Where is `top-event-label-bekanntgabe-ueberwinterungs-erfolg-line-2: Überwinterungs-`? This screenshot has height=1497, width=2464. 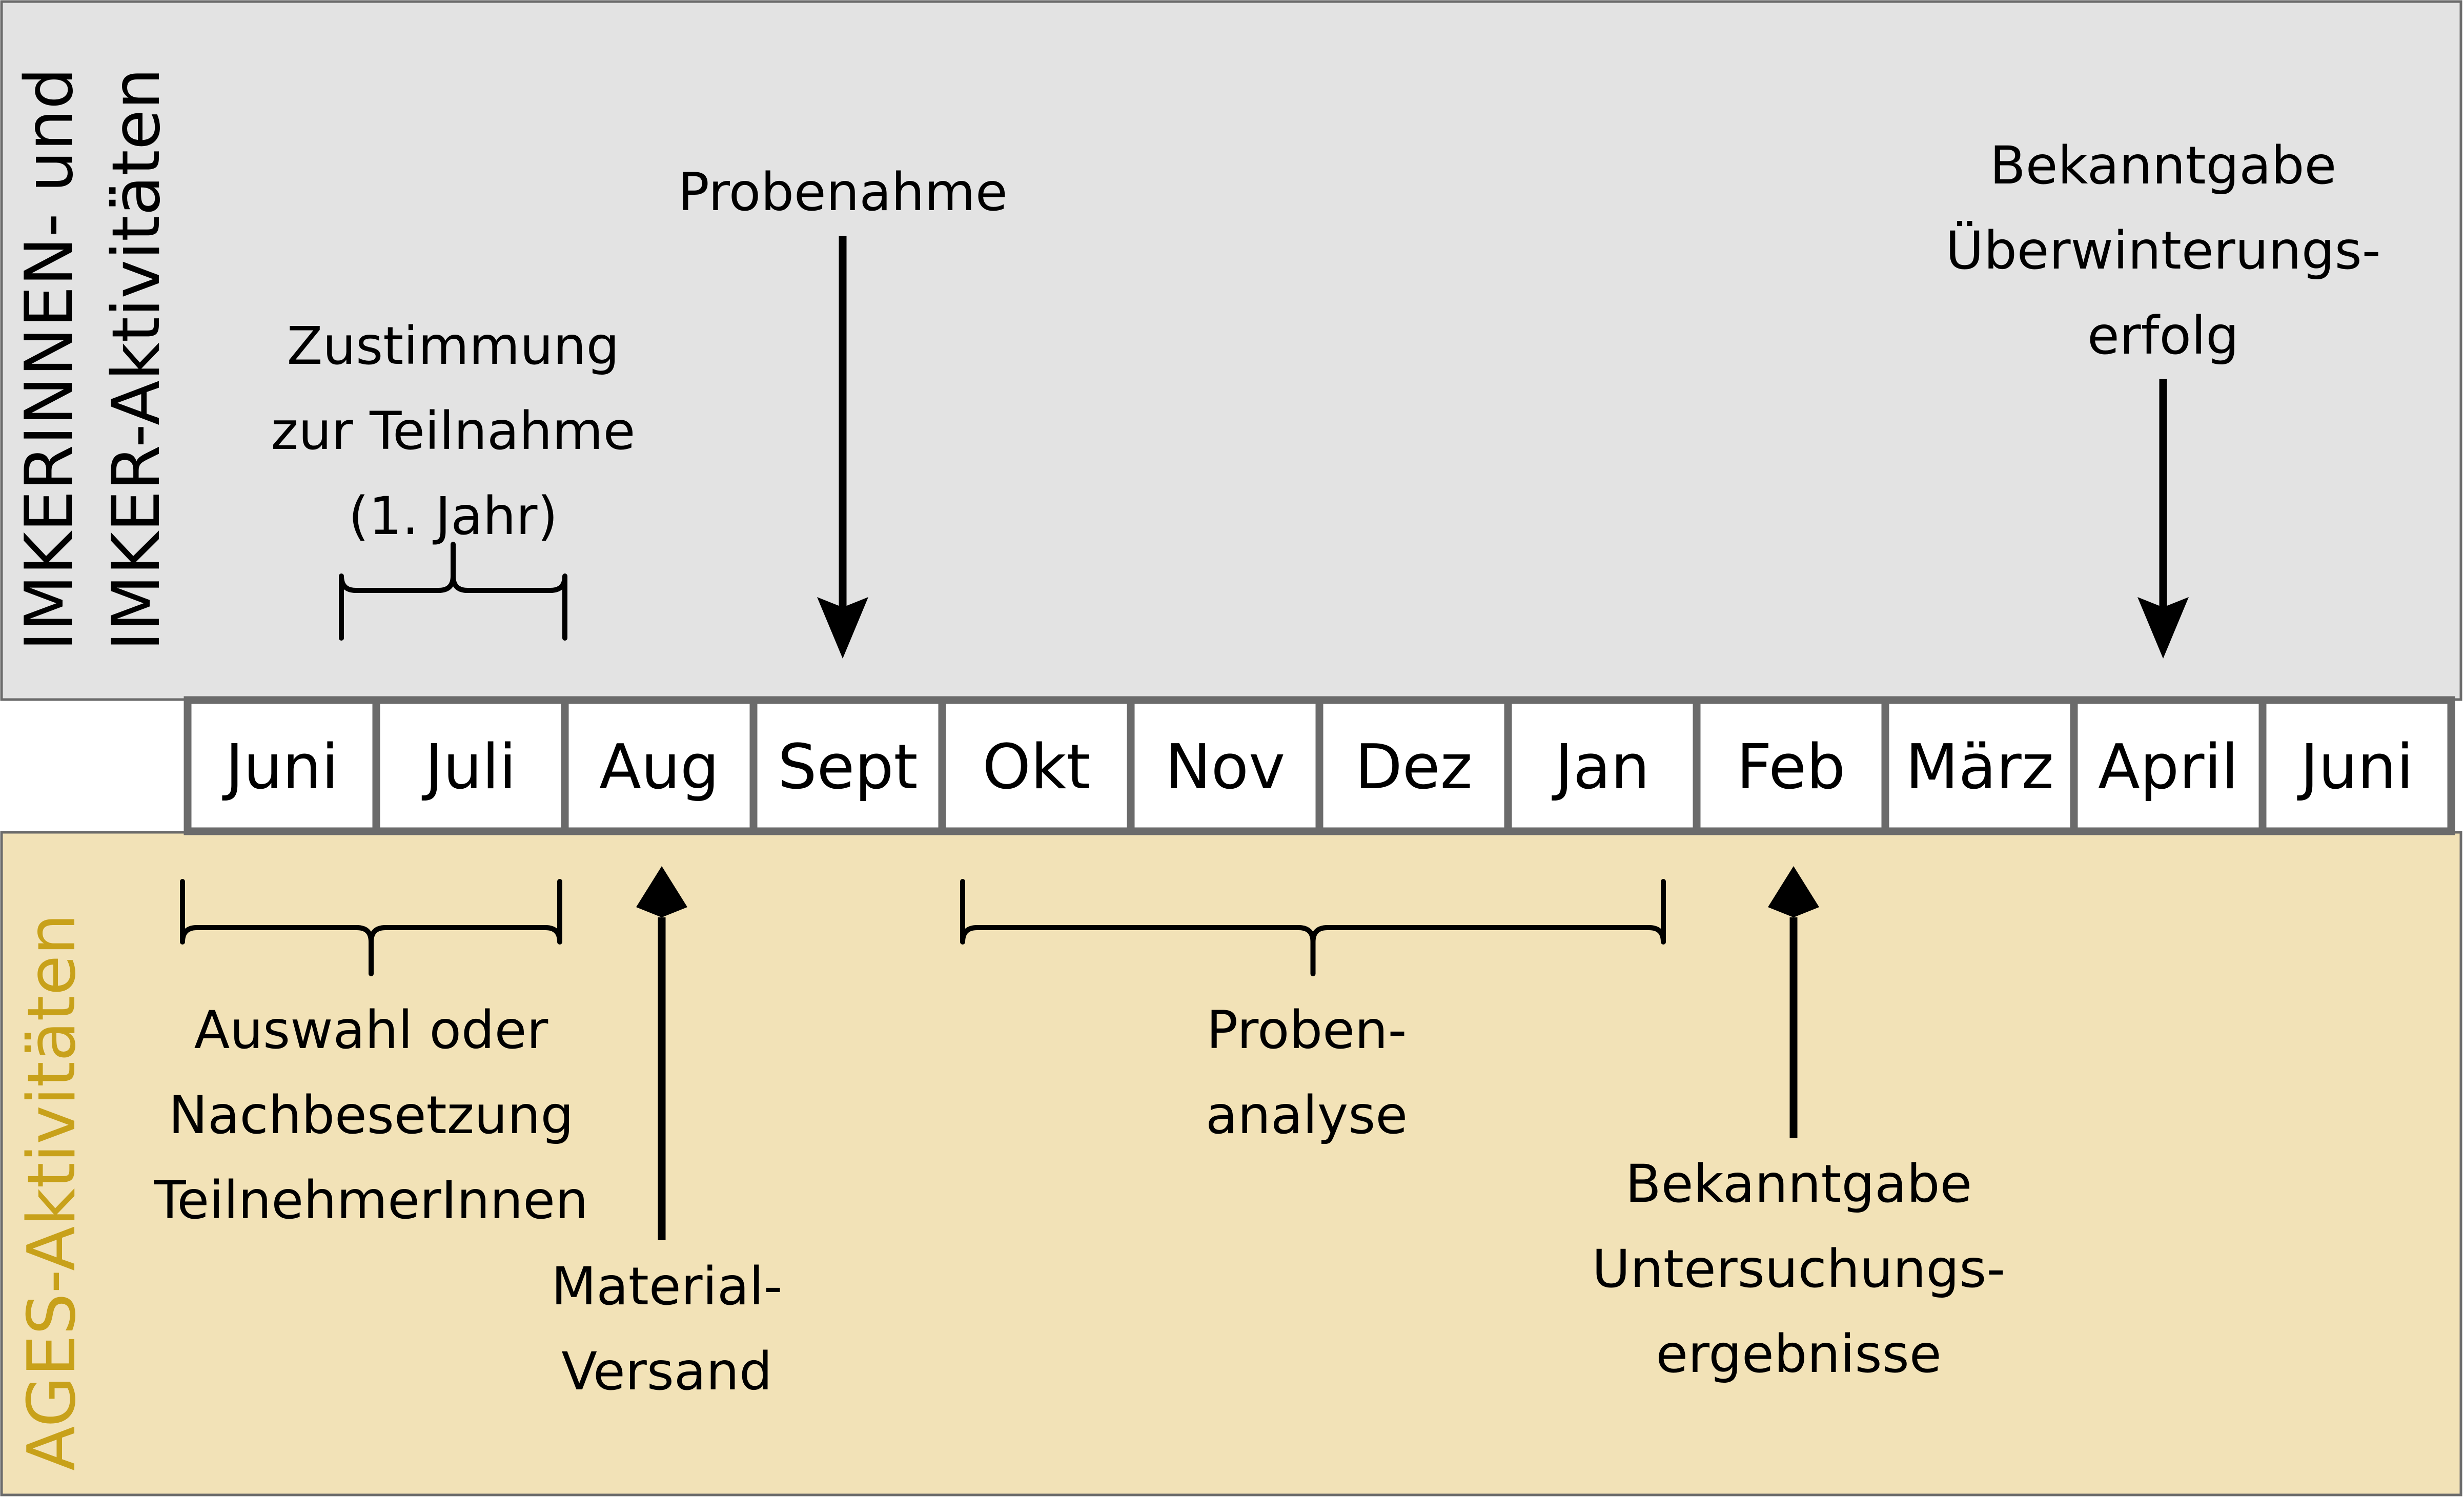 top-event-label-bekanntgabe-ueberwinterungs-erfolg-line-2: Überwinterungs- is located at coordinates (2162, 250).